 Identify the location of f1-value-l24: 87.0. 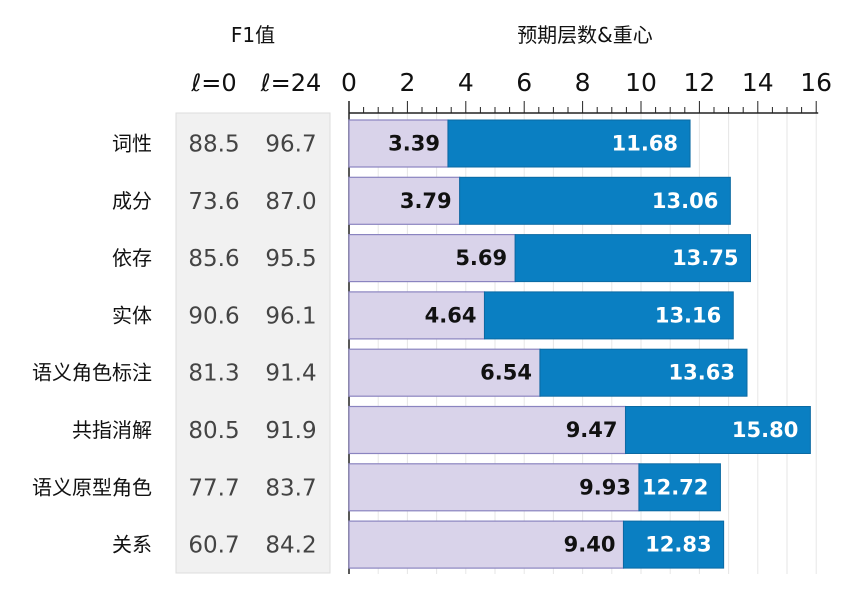
(290, 202).